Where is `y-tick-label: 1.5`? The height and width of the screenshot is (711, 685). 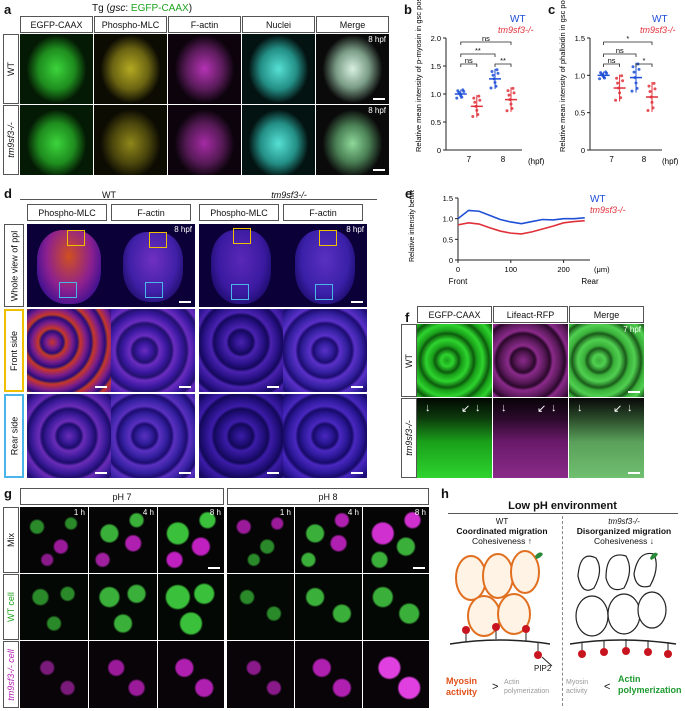 y-tick-label: 1.5 is located at coordinates (448, 198).